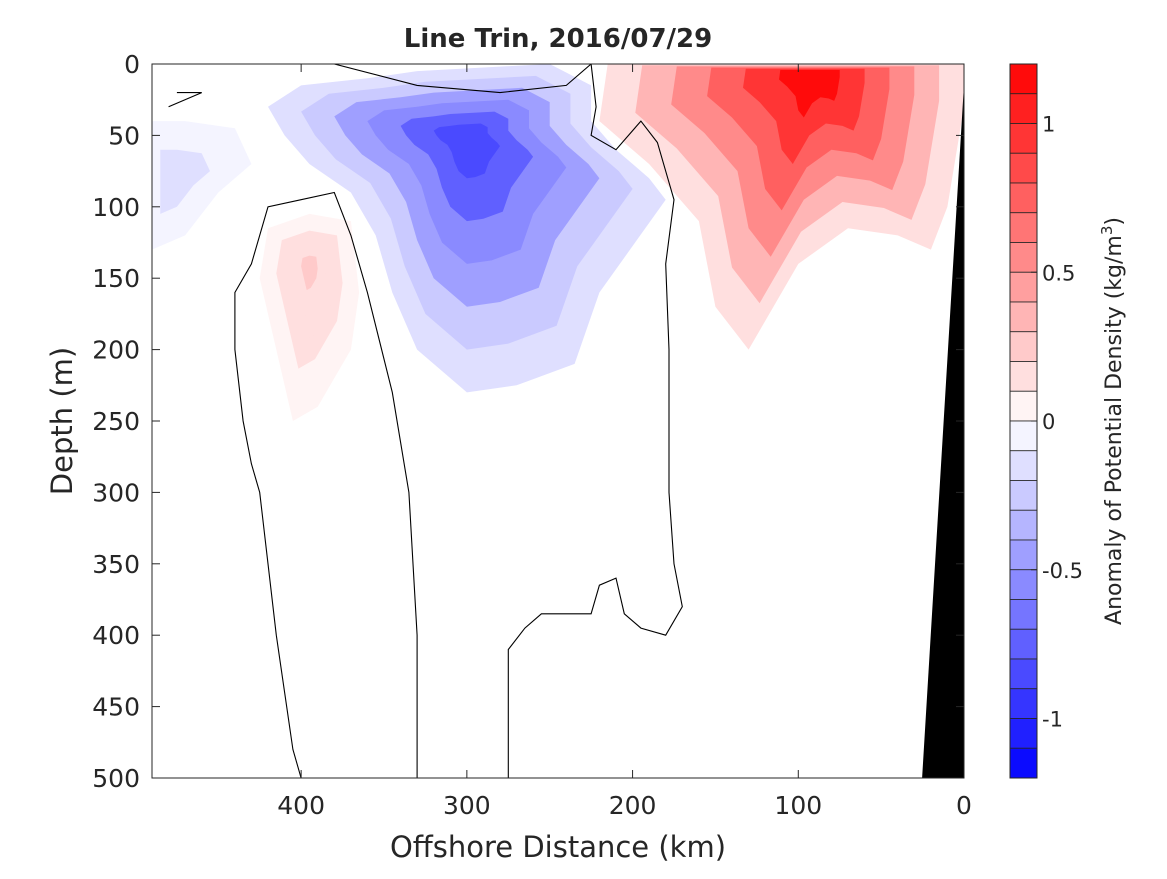  I want to click on colorbar-label: Anomaly of Potential Density (kg/m3), so click(1112, 421).